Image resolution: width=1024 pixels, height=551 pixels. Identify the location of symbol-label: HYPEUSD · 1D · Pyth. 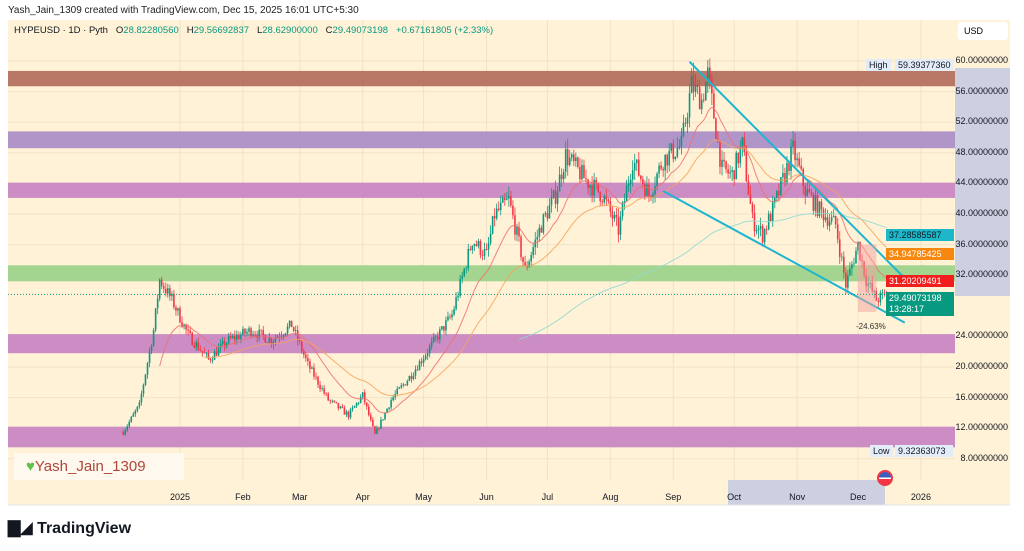
(61, 30).